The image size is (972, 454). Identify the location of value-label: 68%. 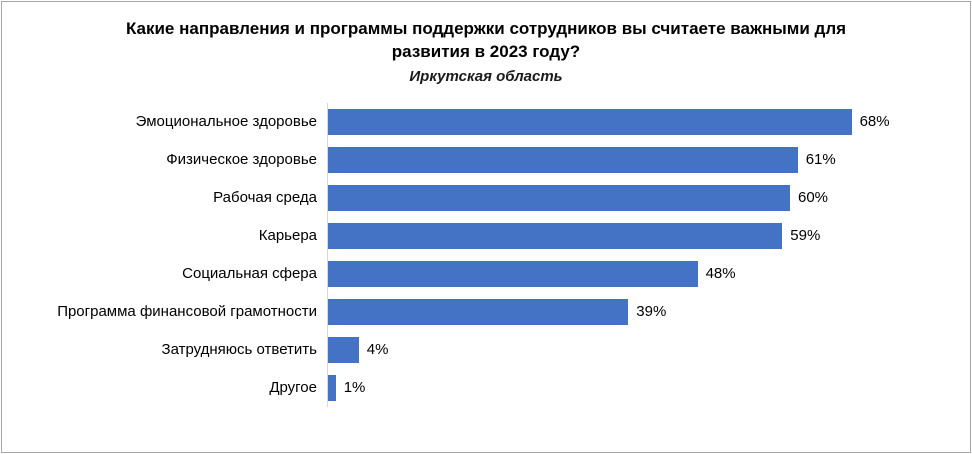
(874, 122).